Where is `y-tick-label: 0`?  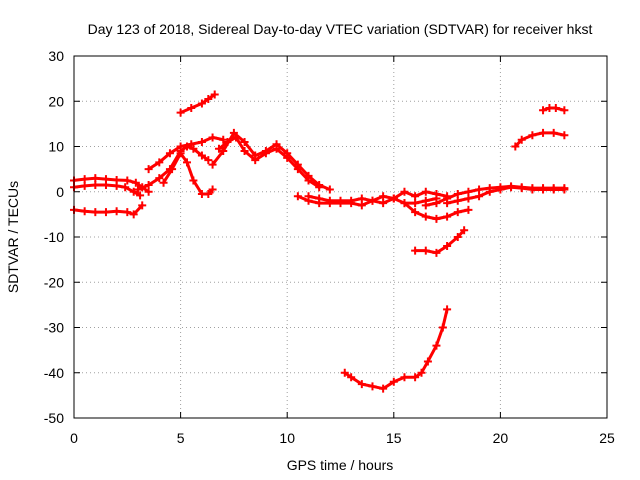
y-tick-label: 0 is located at coordinates (60, 192).